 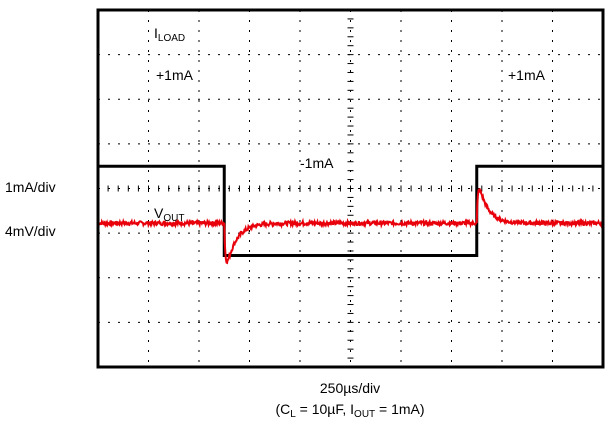 I want to click on level-annotation-high-right: +1mA, so click(x=527, y=75).